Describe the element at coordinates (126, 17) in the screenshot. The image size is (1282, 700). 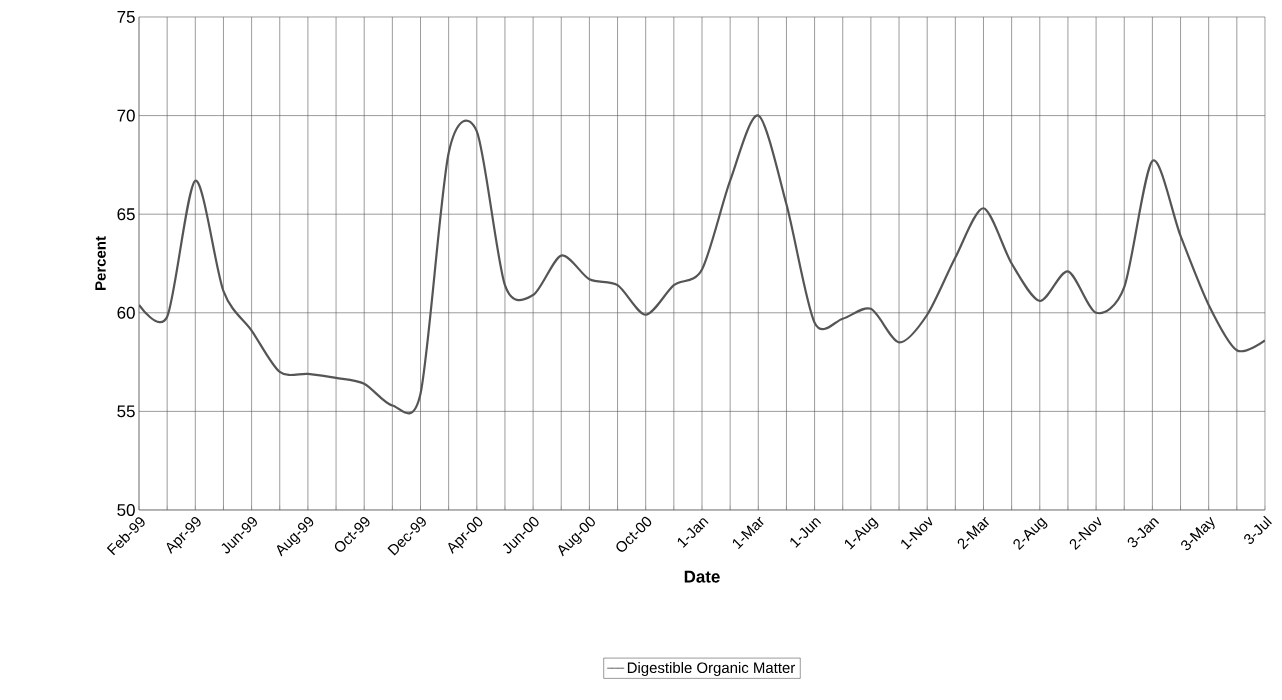
I see `y-tick-label: 75` at that location.